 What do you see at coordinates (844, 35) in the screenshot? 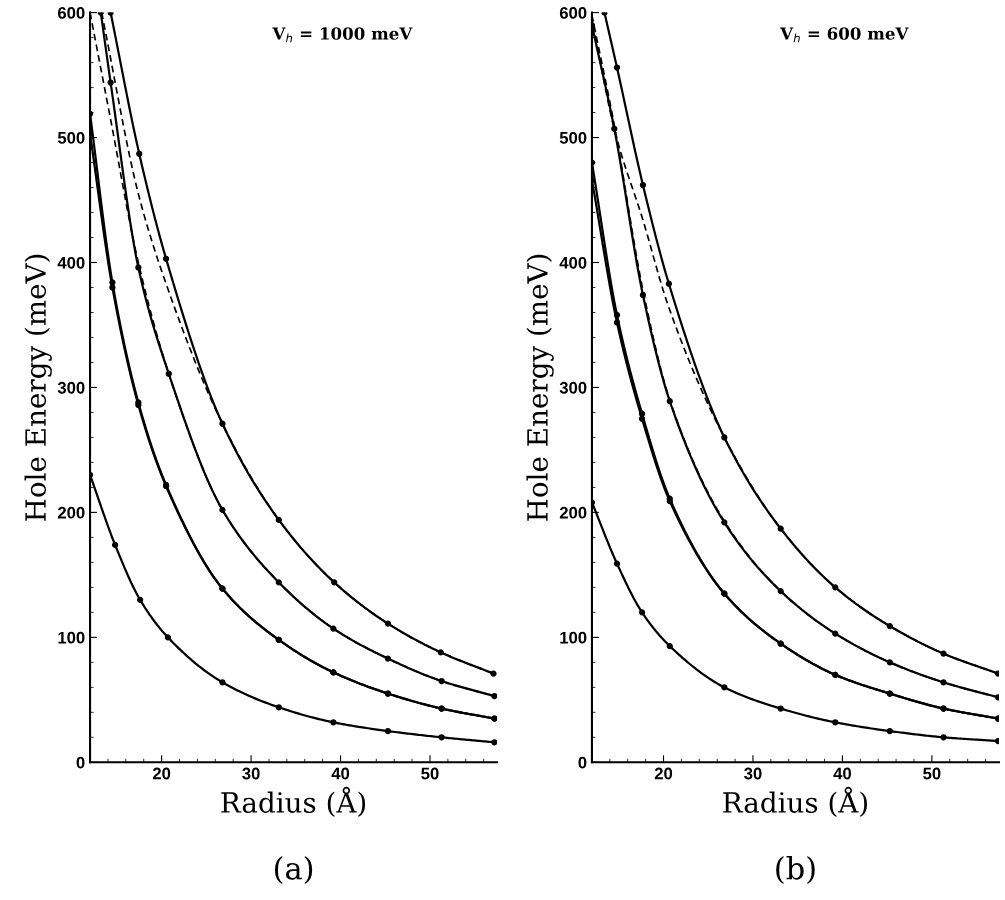
I see `text: V$_{h}$ = 600 meV` at bounding box center [844, 35].